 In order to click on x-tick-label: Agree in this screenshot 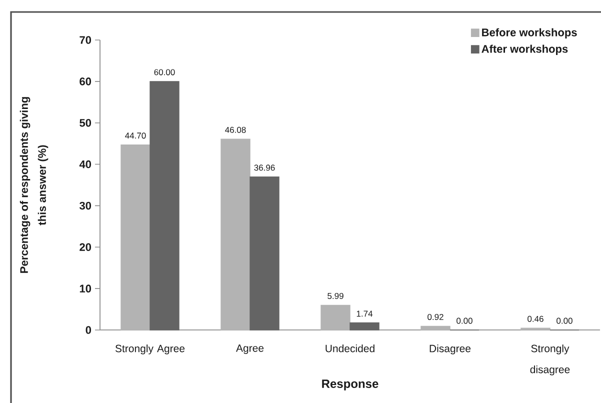, I will do `click(250, 349)`.